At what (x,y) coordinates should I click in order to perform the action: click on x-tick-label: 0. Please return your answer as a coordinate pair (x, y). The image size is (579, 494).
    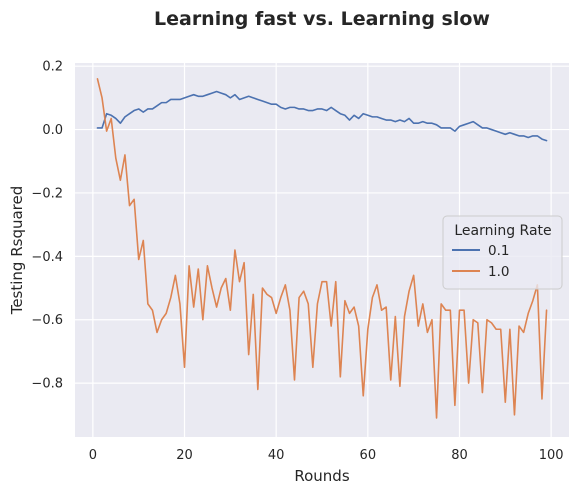
    Looking at the image, I should click on (93, 455).